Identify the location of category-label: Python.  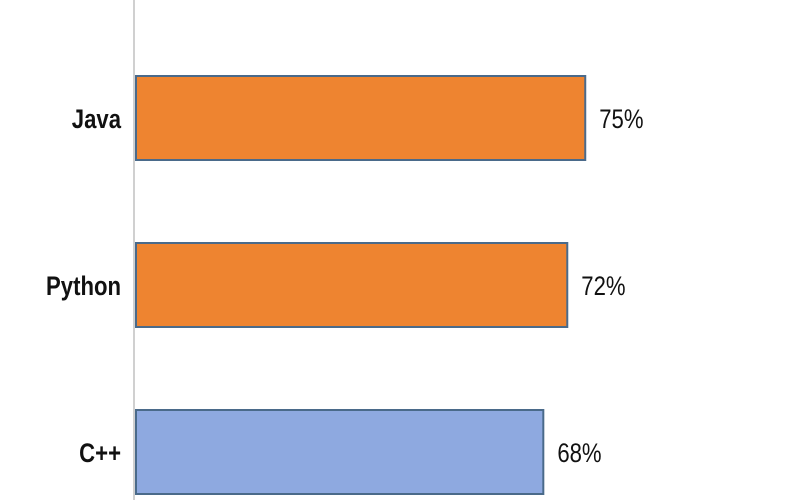
(83, 287).